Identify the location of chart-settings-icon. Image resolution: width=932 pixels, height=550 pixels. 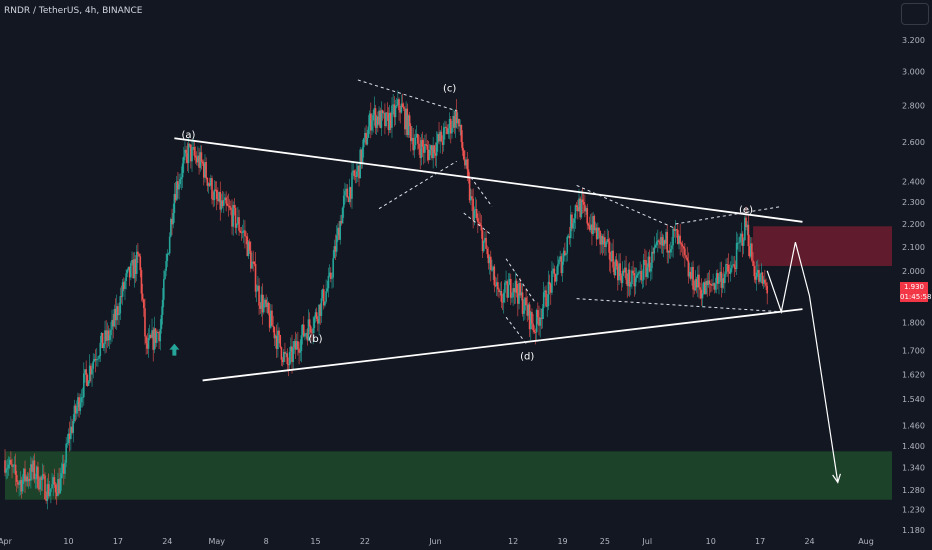
(915, 14).